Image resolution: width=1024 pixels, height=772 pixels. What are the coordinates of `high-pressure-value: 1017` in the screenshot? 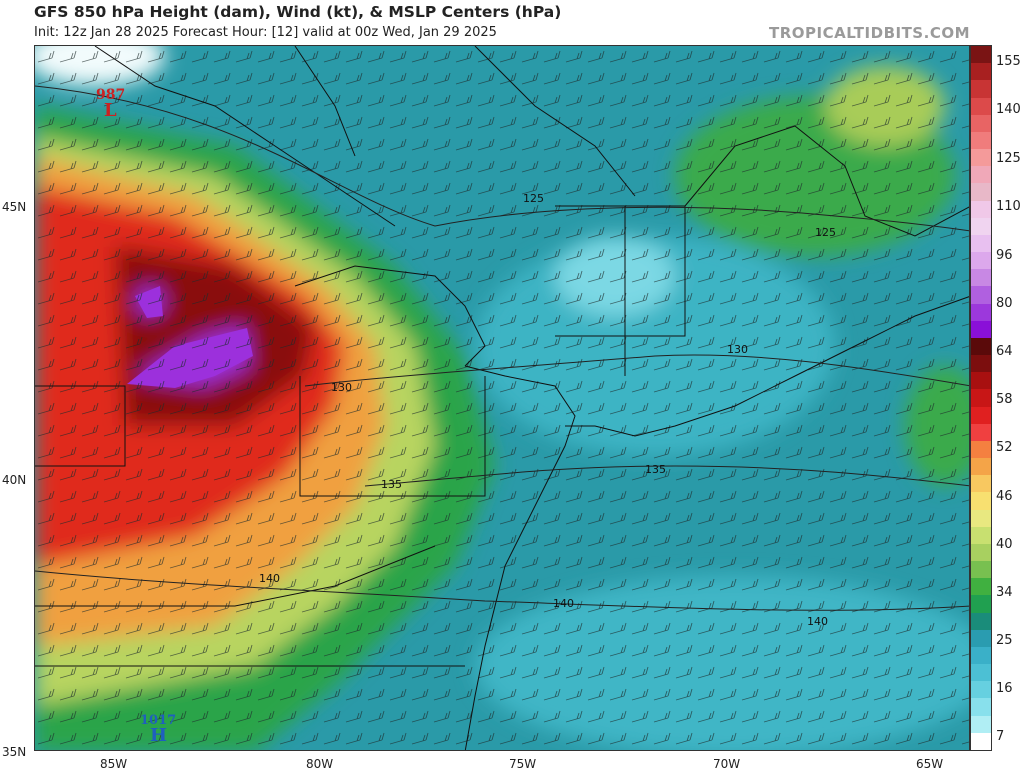 It's located at (158, 720).